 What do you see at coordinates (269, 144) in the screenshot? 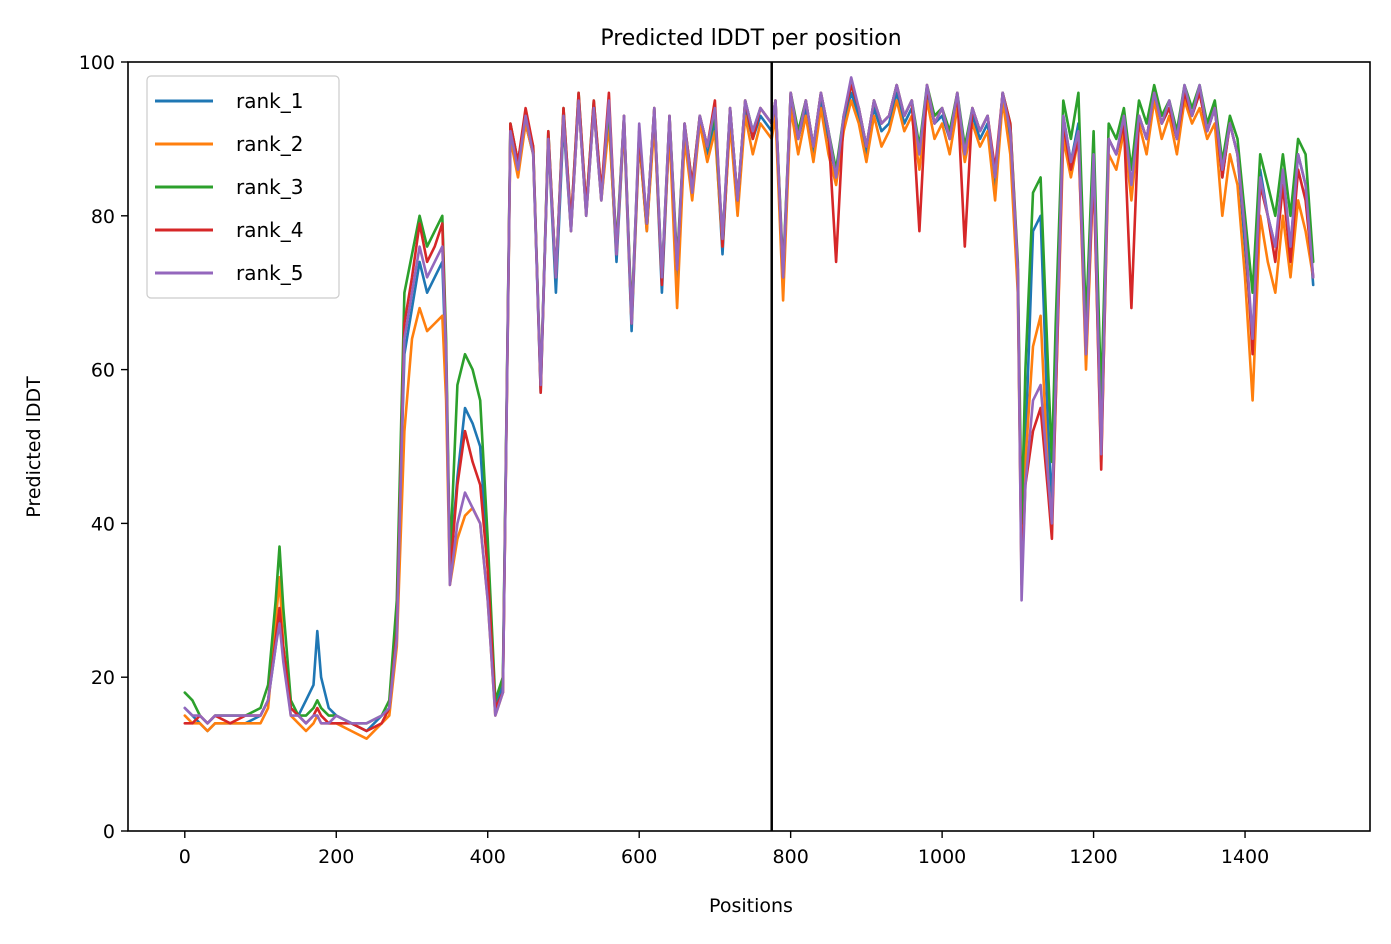
I see `legend-label: rank_2` at bounding box center [269, 144].